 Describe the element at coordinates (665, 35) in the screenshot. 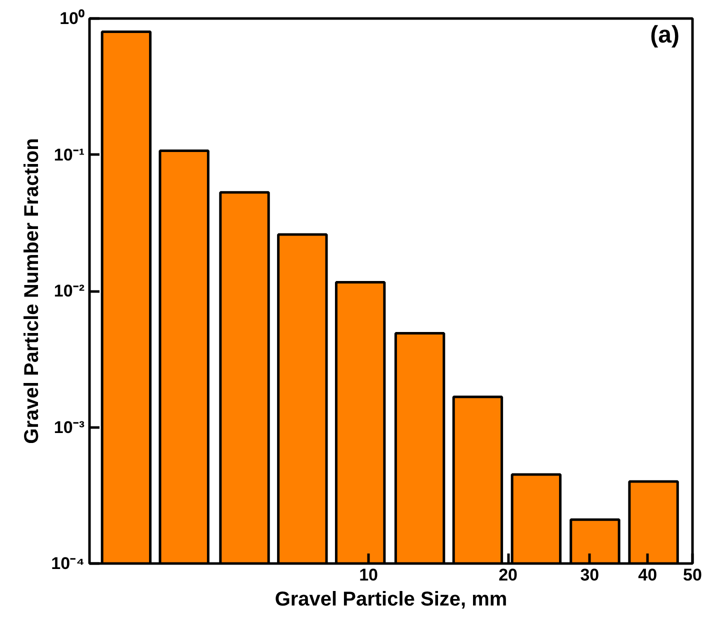

I see `annotation: (a)` at that location.